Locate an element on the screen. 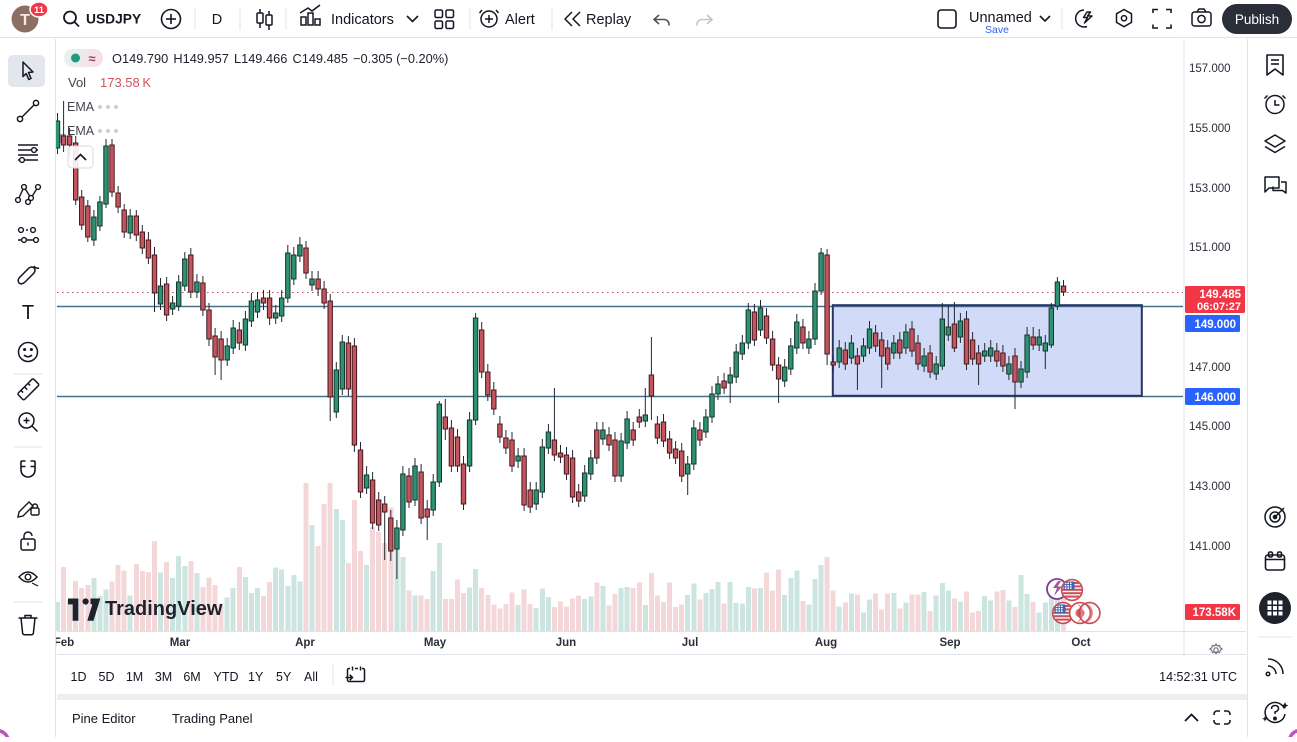 This screenshot has height=742, width=1297. svg-text: 5Y is located at coordinates (284, 677).